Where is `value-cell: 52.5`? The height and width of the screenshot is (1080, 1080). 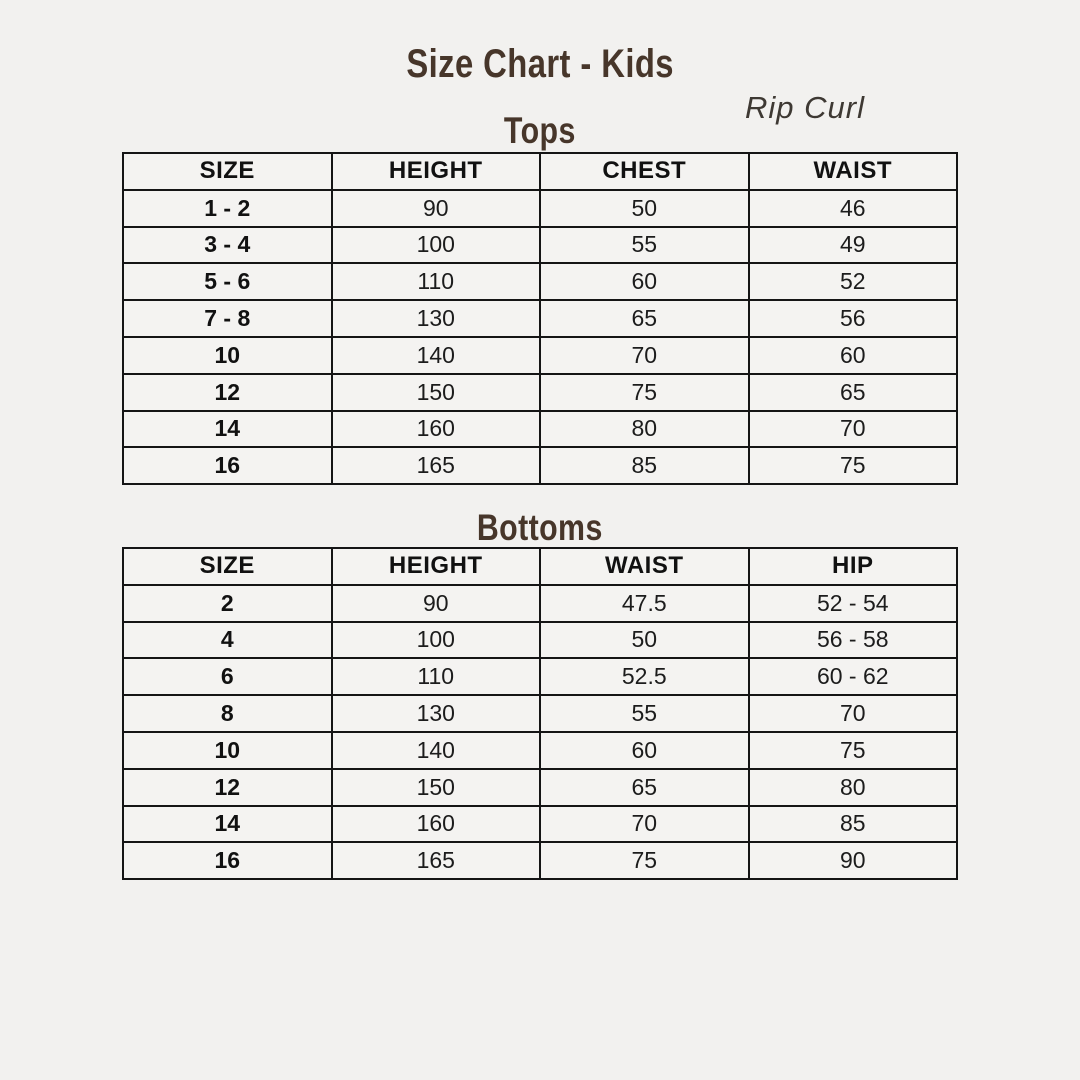
value-cell: 52.5 is located at coordinates (644, 677).